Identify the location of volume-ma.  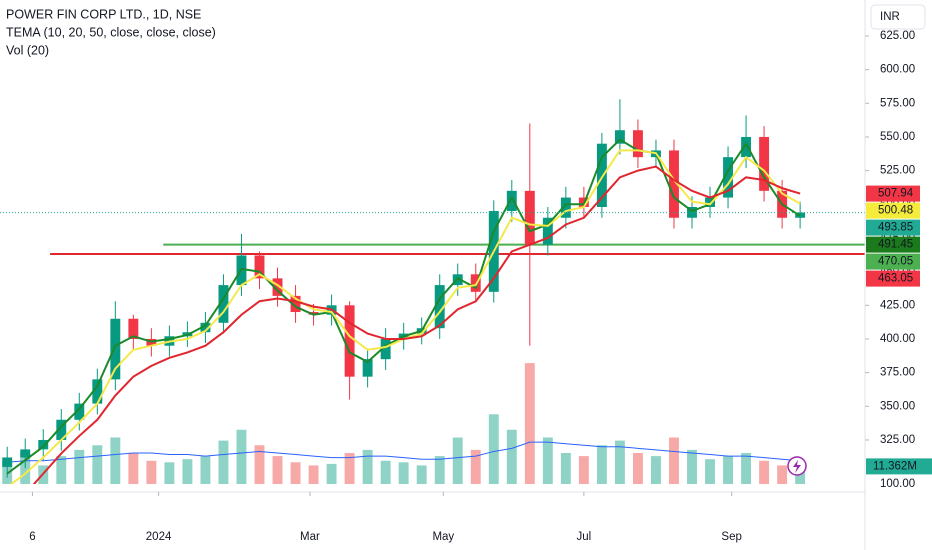
(404, 452).